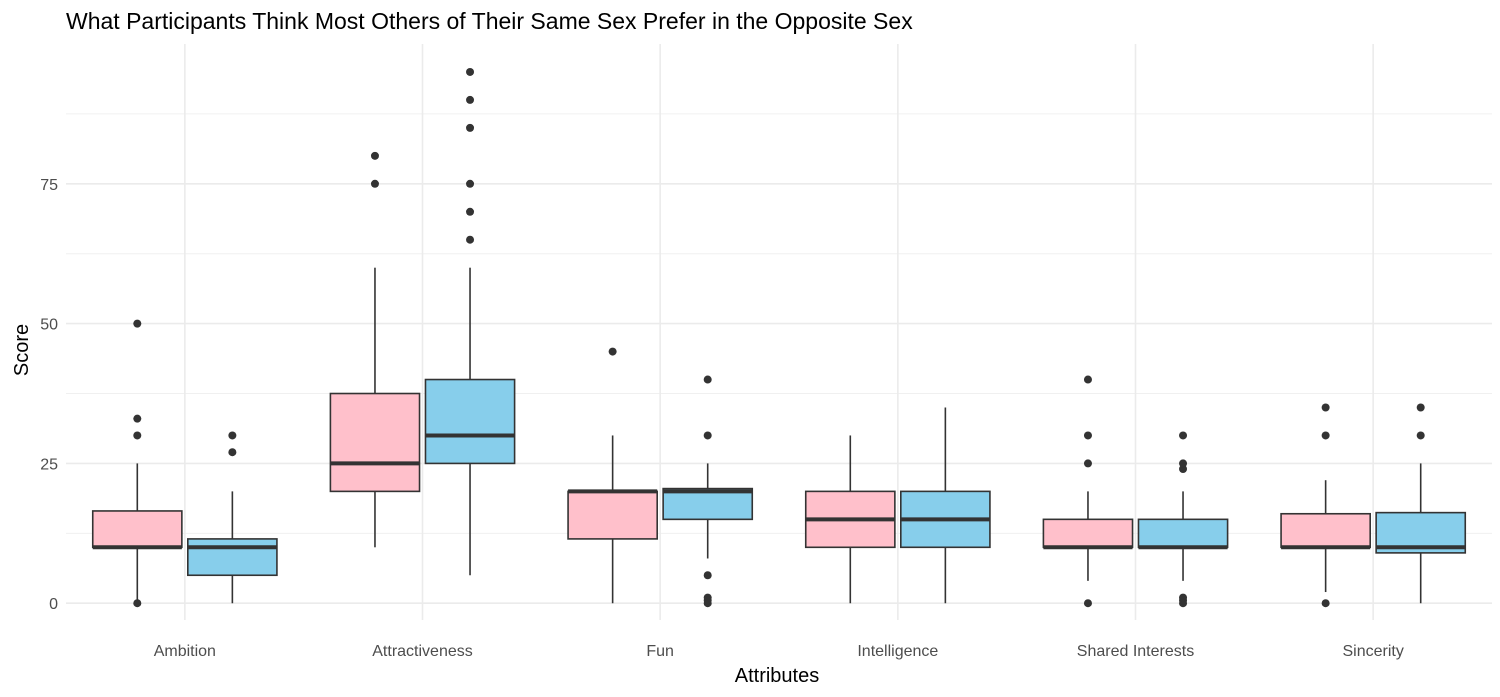 The height and width of the screenshot is (697, 1500). What do you see at coordinates (185, 651) in the screenshot?
I see `x-tick-label: Ambition` at bounding box center [185, 651].